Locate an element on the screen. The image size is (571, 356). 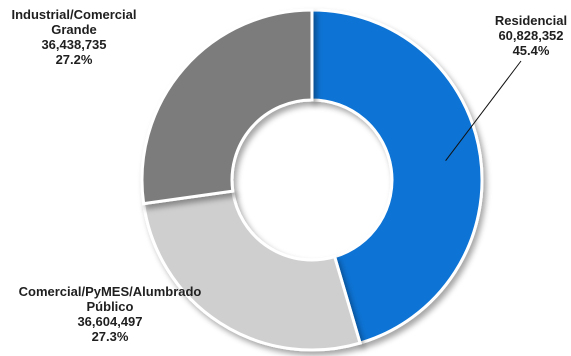
label-value-industrial-comercial-grande: 36,438,735 is located at coordinates (73, 44).